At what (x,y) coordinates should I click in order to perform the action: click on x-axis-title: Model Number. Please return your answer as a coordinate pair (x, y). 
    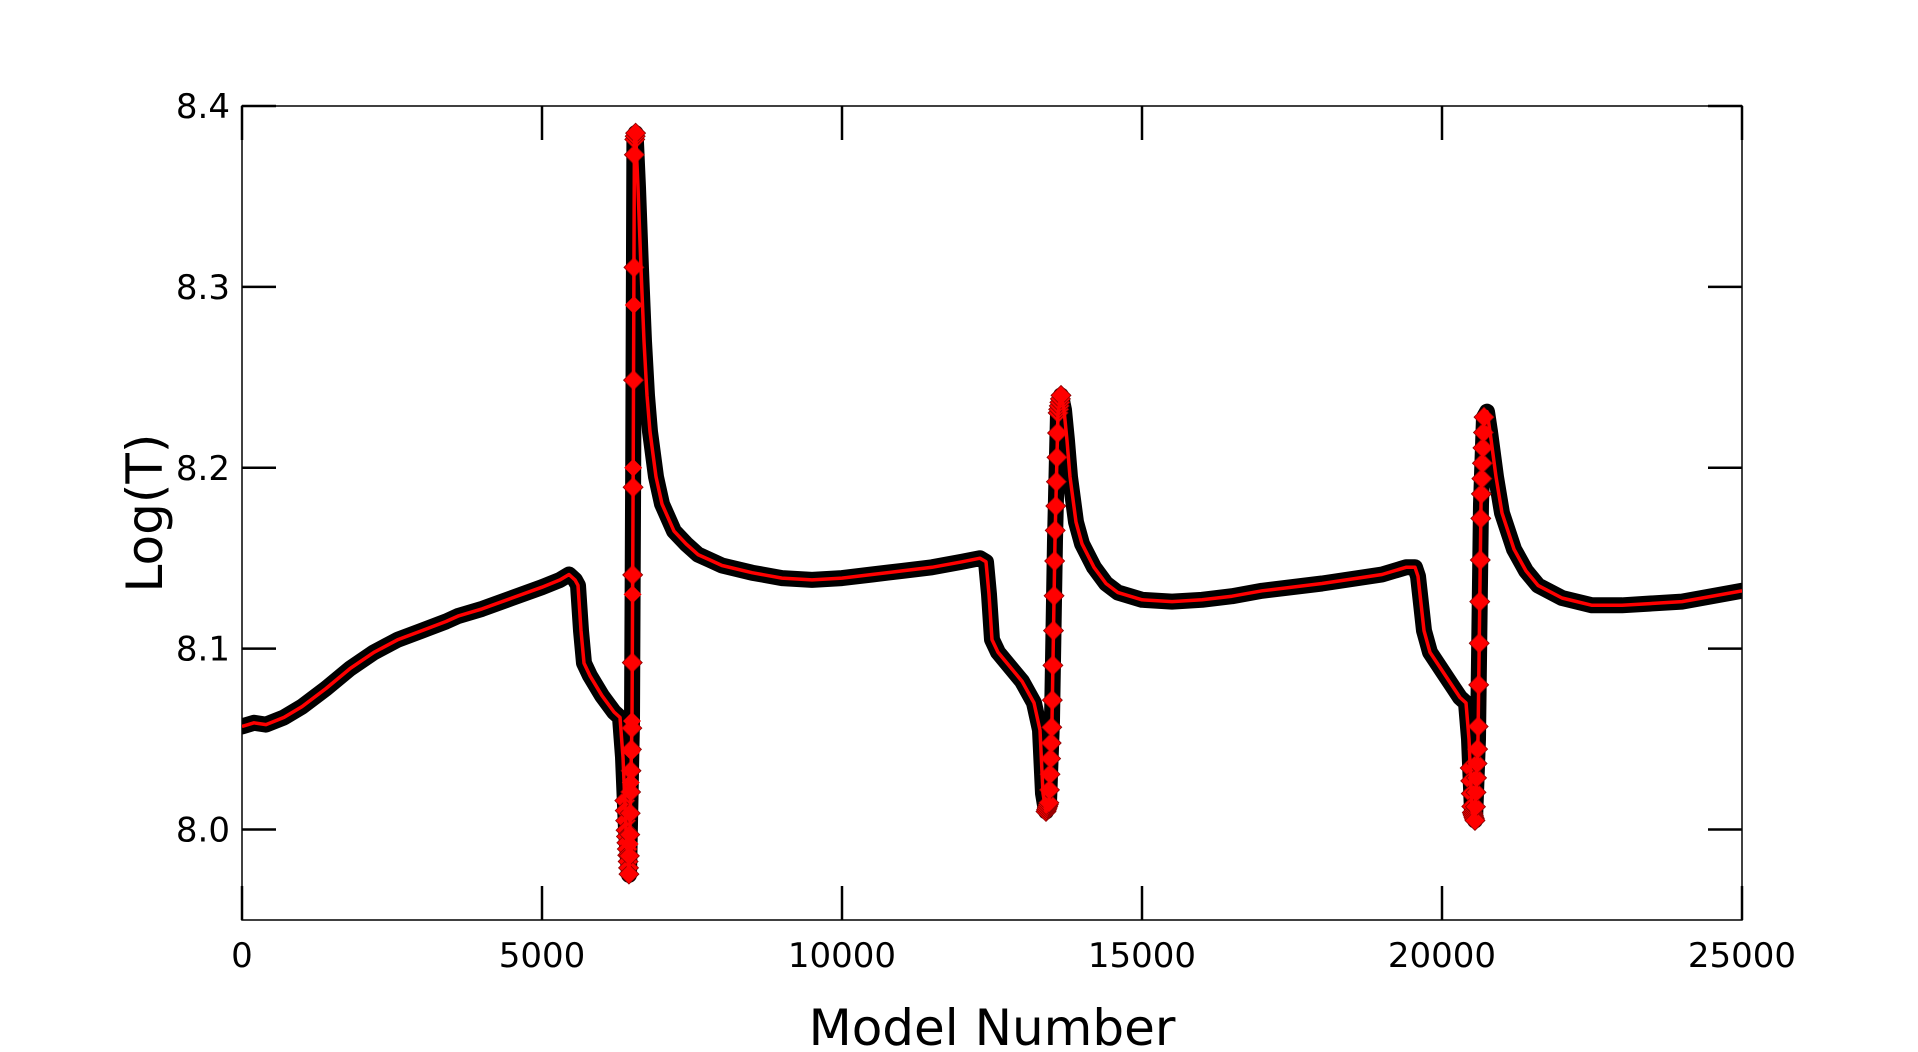
    Looking at the image, I should click on (992, 1025).